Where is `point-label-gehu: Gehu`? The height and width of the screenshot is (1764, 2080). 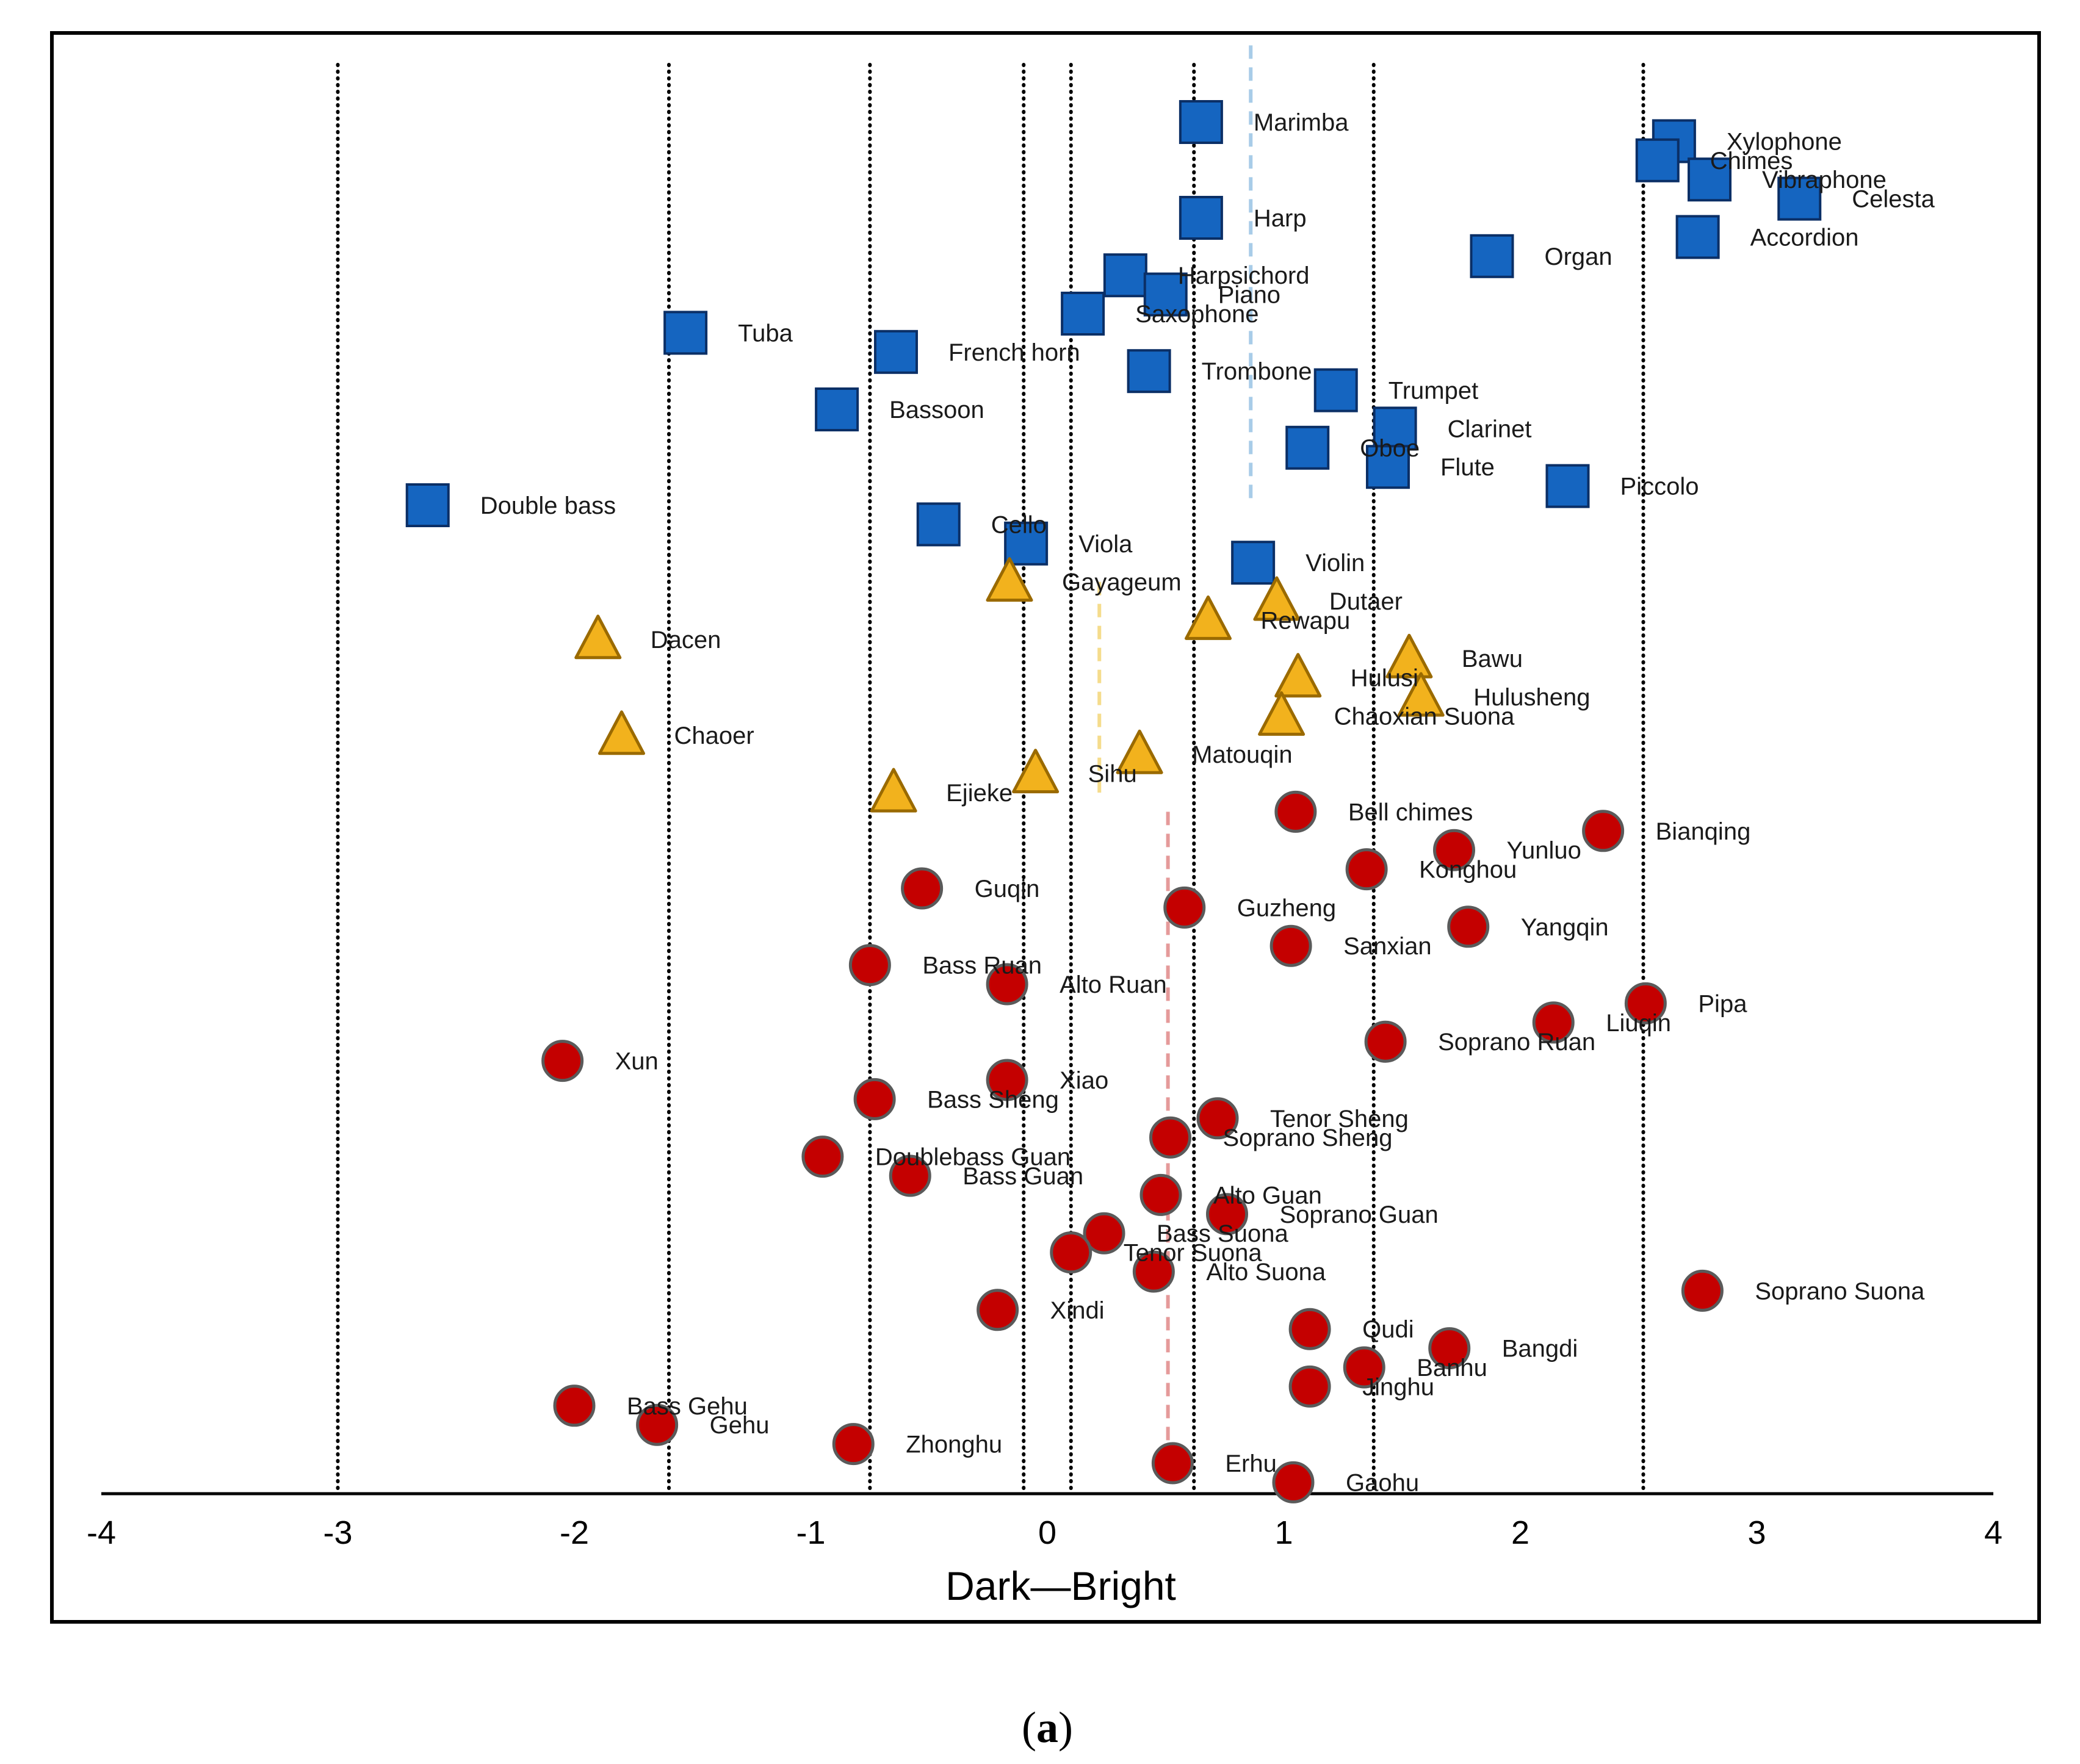 point-label-gehu: Gehu is located at coordinates (740, 1425).